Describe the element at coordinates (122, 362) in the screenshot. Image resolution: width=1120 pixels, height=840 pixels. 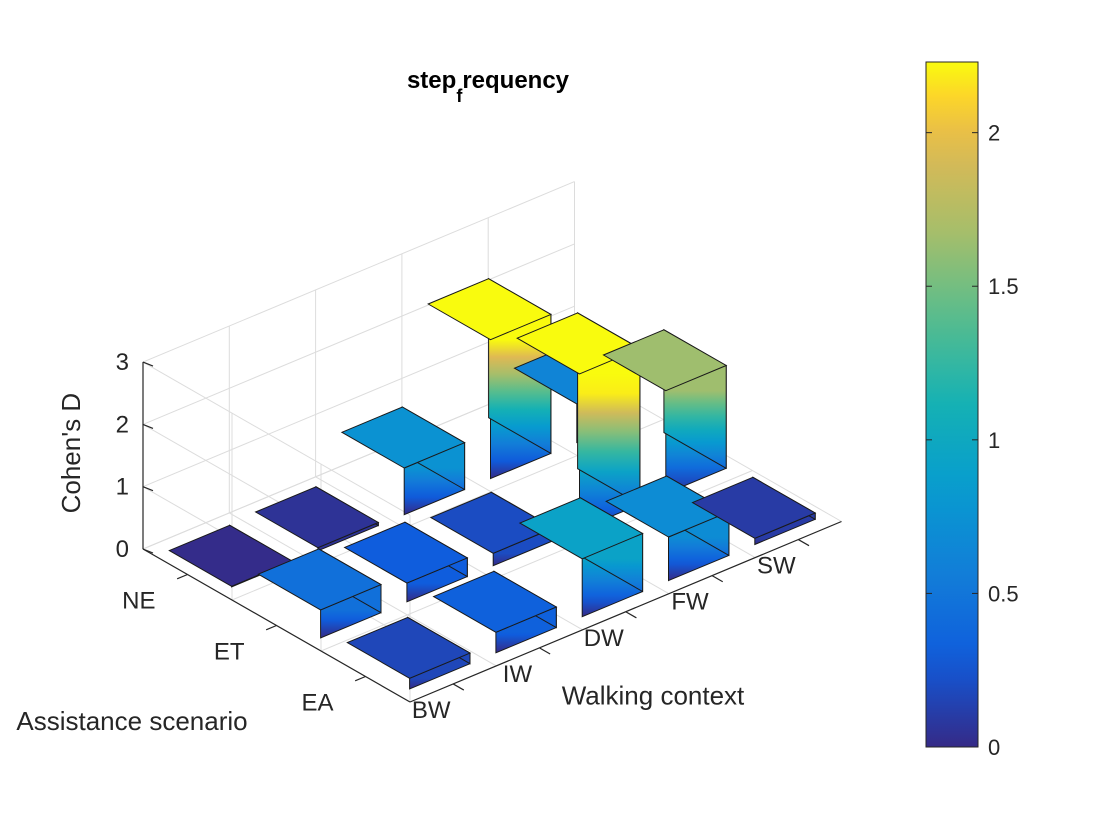
I see `z-tick-label: 3` at that location.